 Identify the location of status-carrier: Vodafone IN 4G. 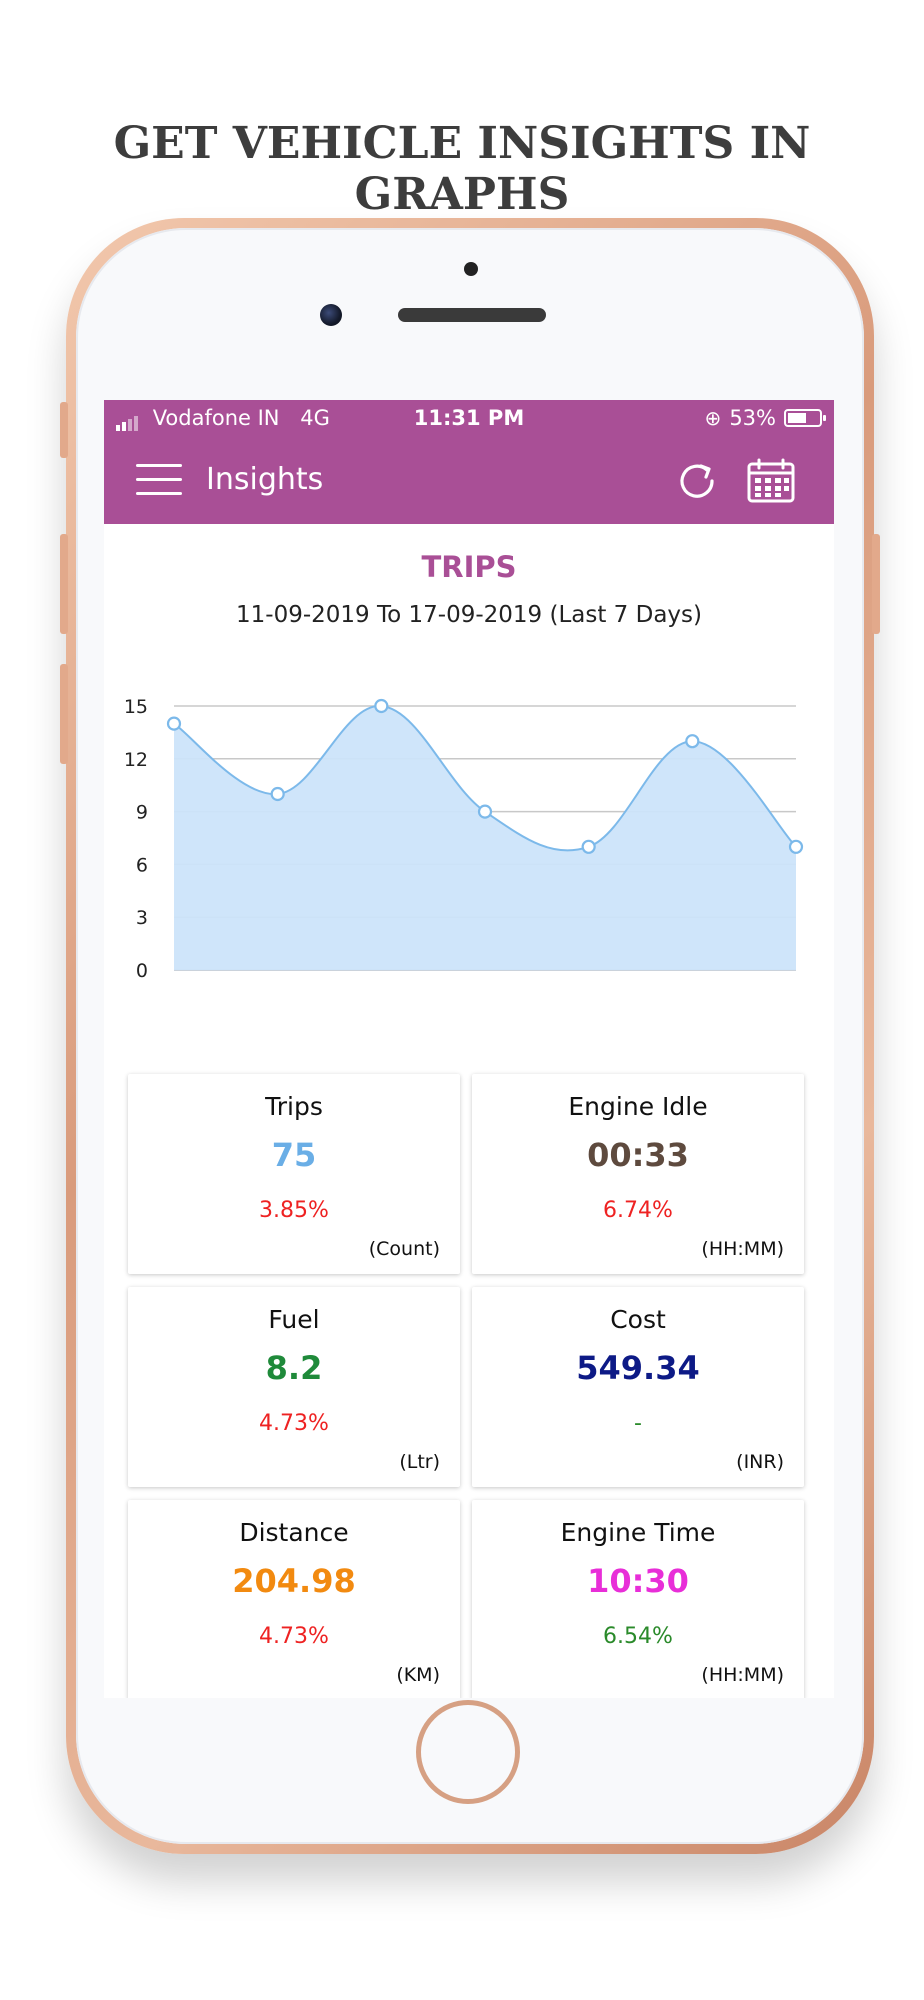
(223, 418).